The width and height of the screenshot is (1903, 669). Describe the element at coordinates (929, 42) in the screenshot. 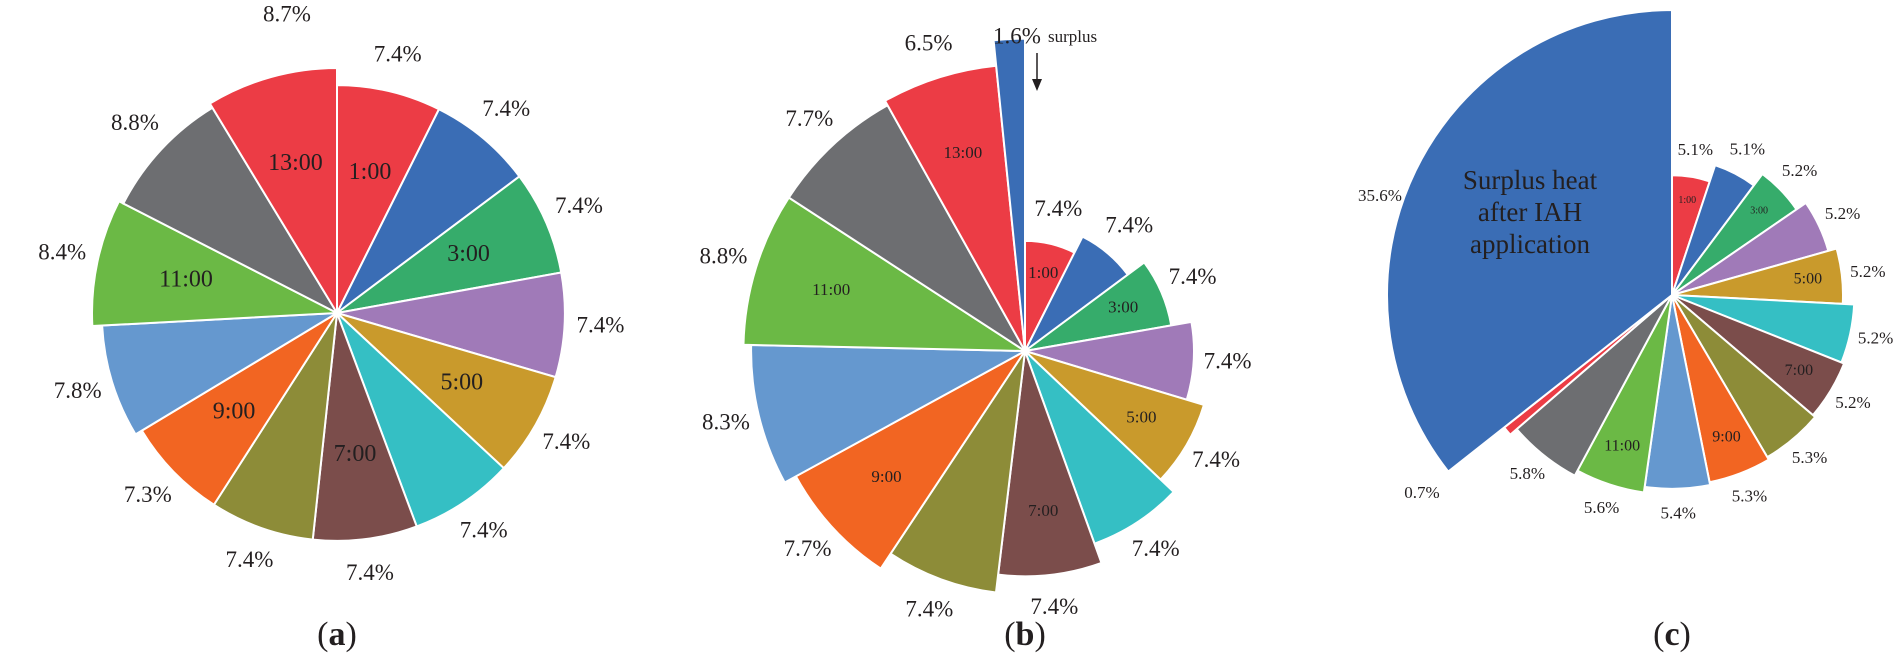

I see `value-label: 6.5%` at that location.